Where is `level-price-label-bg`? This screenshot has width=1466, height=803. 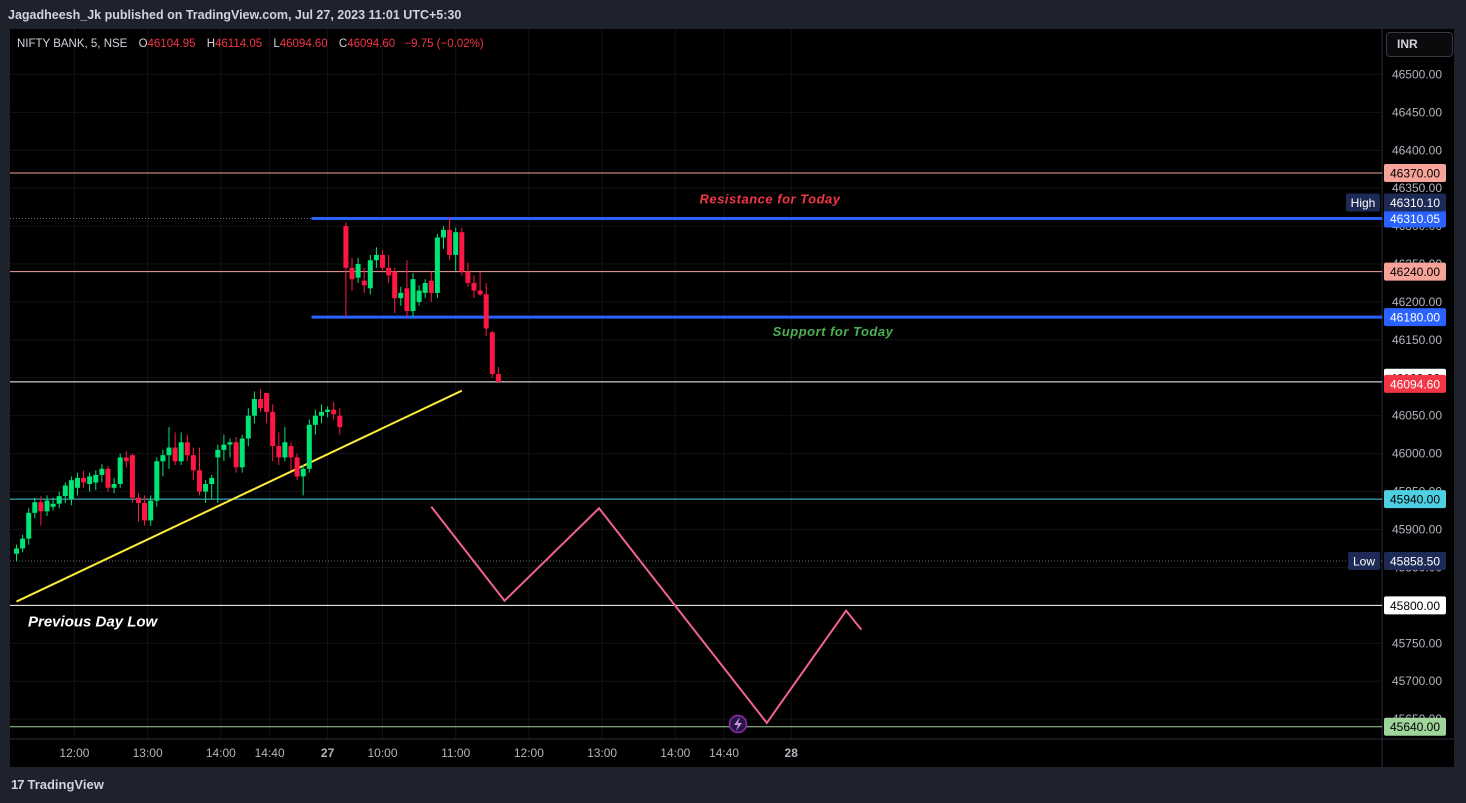 level-price-label-bg is located at coordinates (1415, 271).